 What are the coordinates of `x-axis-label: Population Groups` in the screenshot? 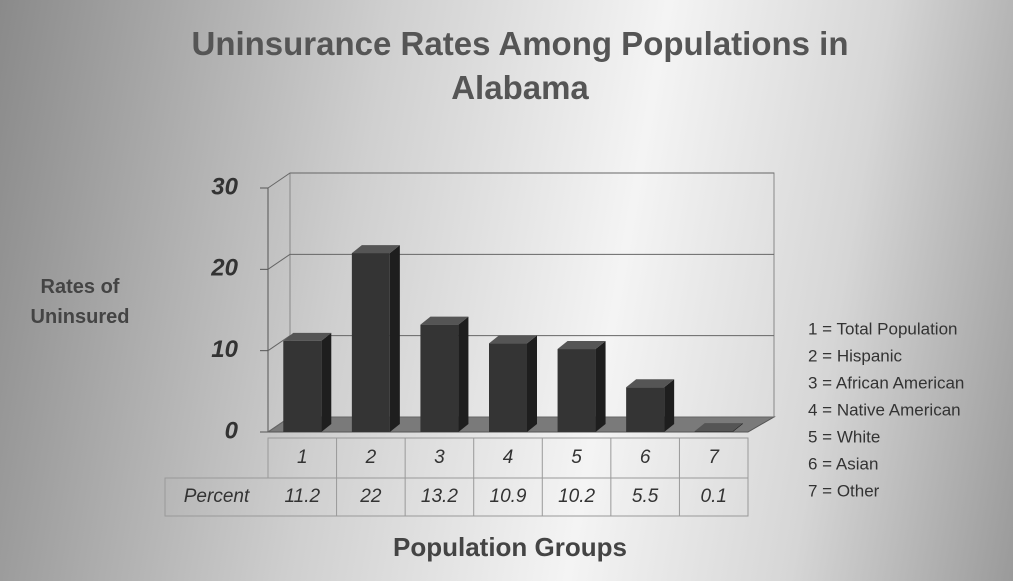 It's located at (510, 547).